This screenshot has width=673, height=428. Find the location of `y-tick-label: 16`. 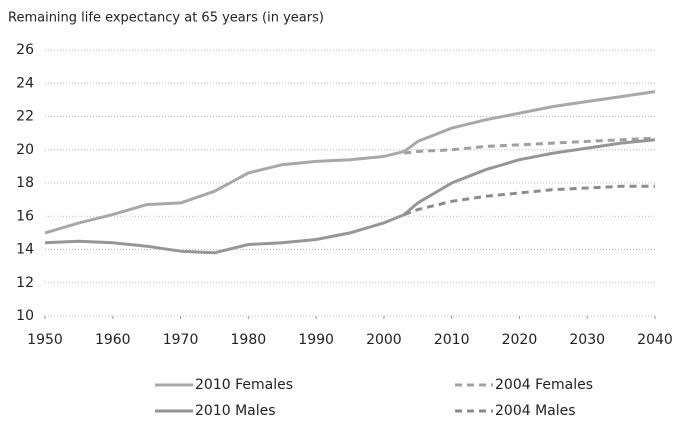

y-tick-label: 16 is located at coordinates (25, 216).